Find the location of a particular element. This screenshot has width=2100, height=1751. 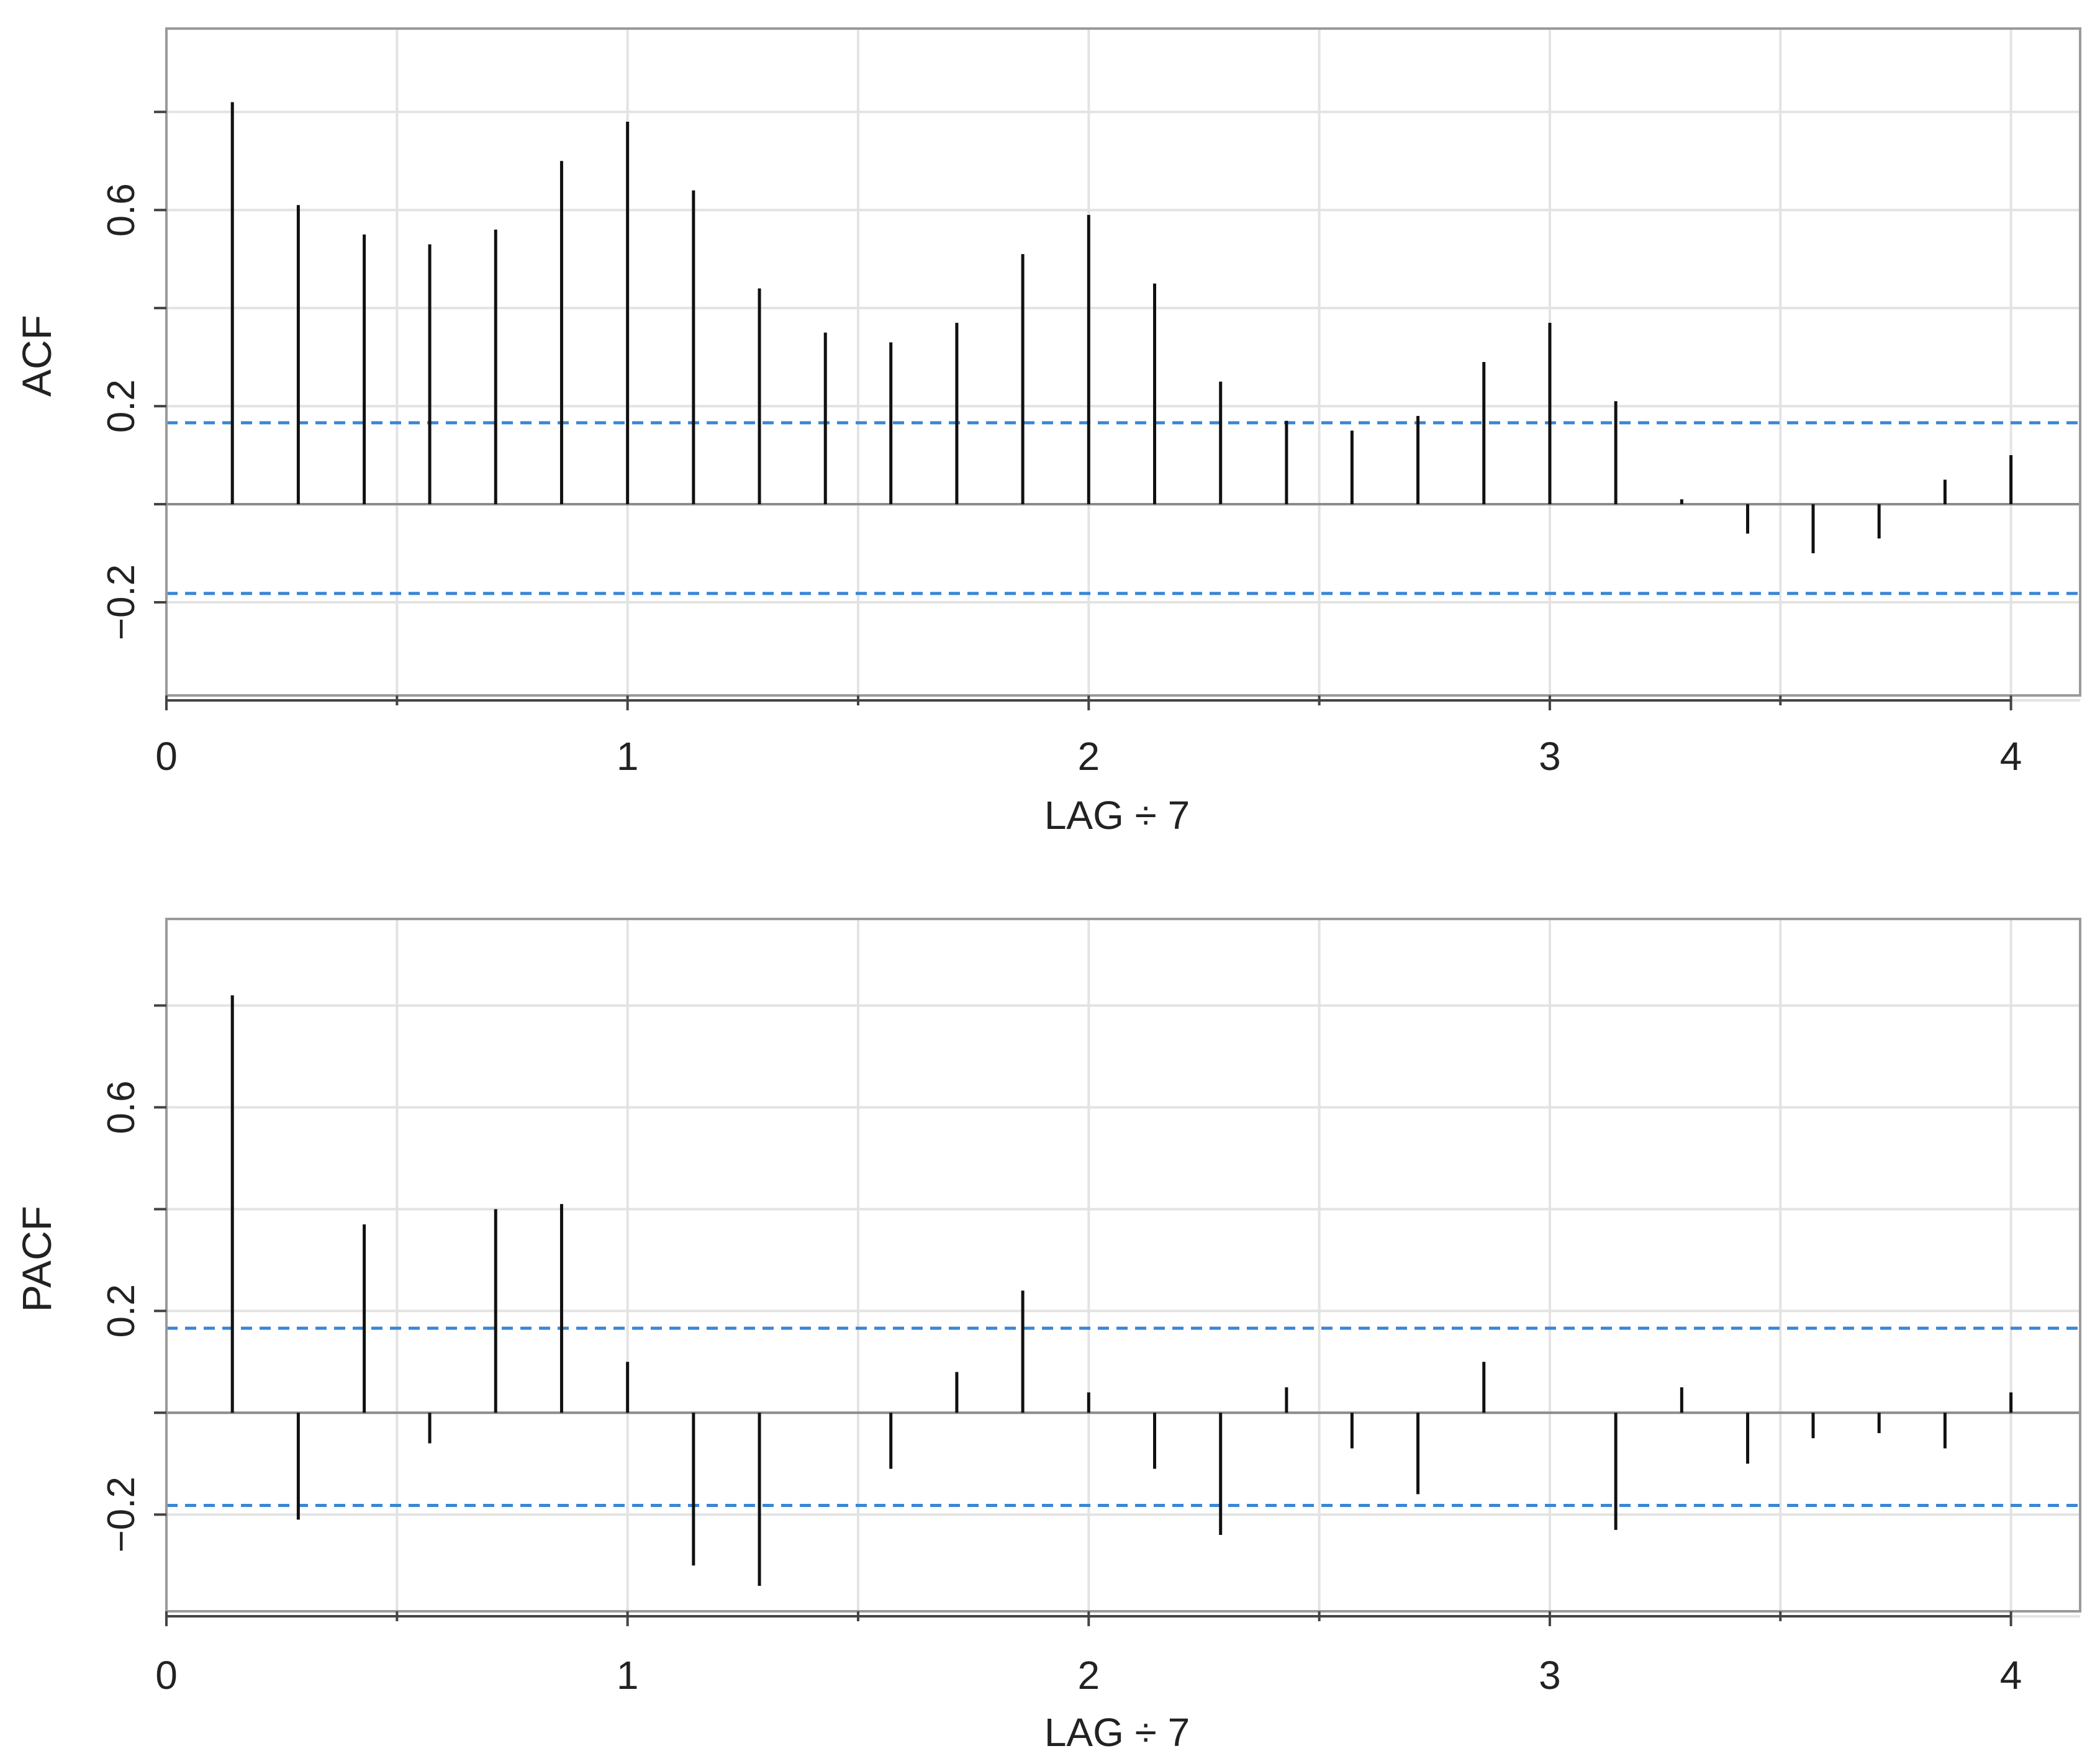

pacf-ytick-label: 0.2 is located at coordinates (121, 1311).